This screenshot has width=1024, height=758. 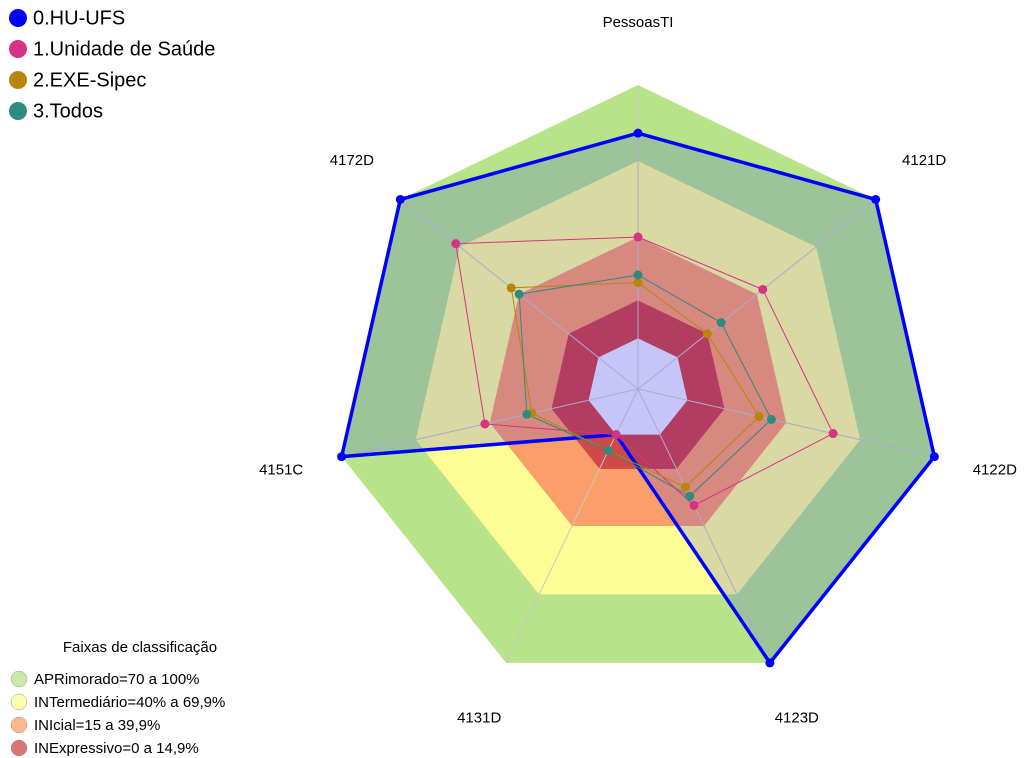 What do you see at coordinates (352, 160) in the screenshot?
I see `axis-label: 4172D` at bounding box center [352, 160].